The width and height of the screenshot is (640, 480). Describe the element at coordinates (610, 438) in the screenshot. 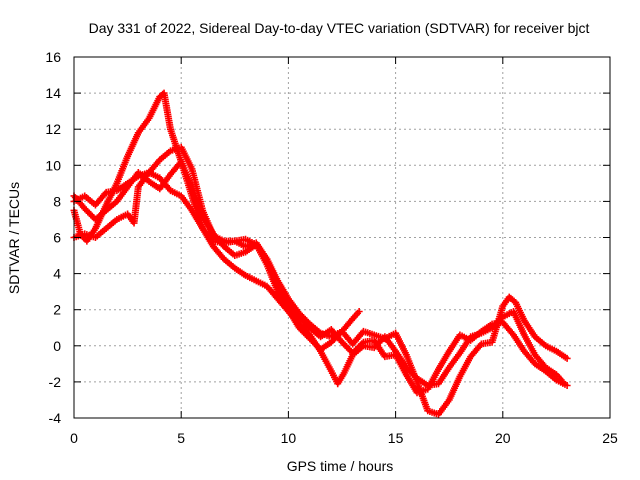

I see `x-tick-label: 25` at that location.